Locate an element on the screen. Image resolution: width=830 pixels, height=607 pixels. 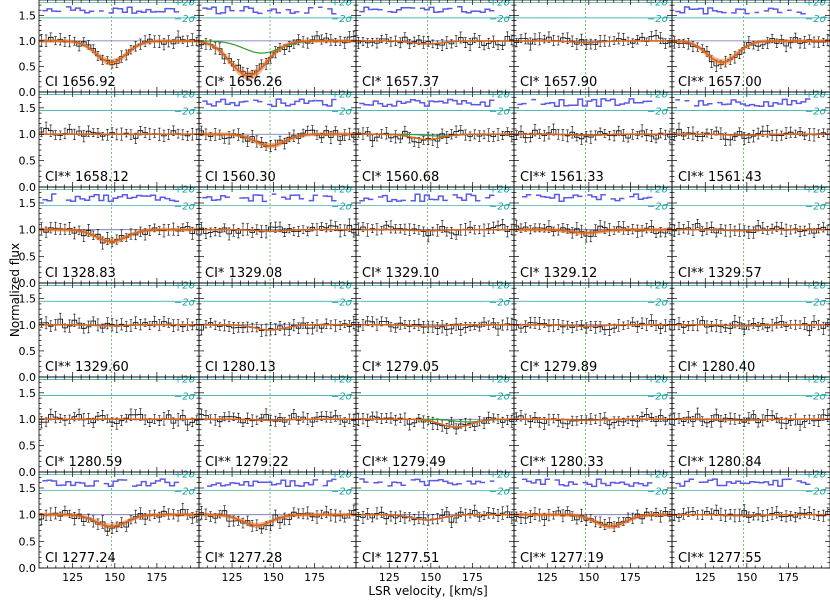
panel-label: CI* 1279.89 is located at coordinates (558, 367).